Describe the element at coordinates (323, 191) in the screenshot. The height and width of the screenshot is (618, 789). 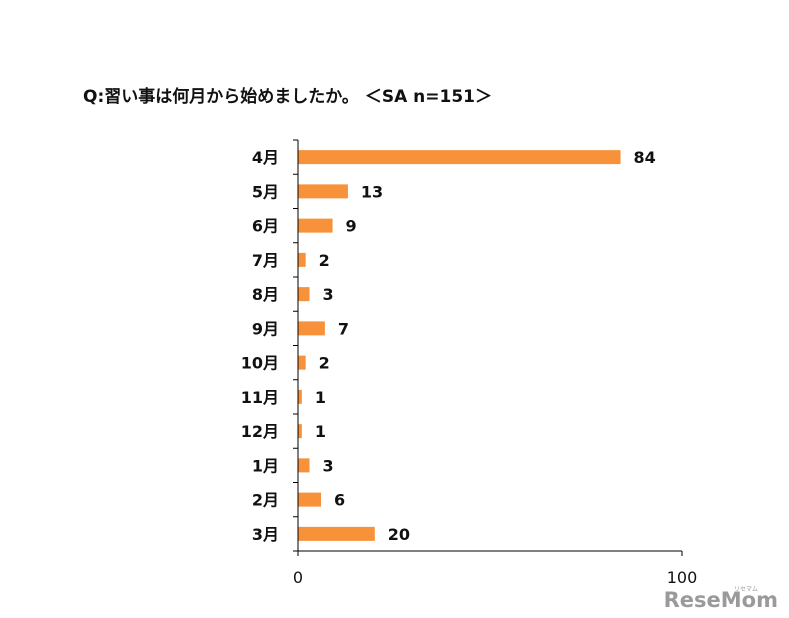
I see `bar-5月` at that location.